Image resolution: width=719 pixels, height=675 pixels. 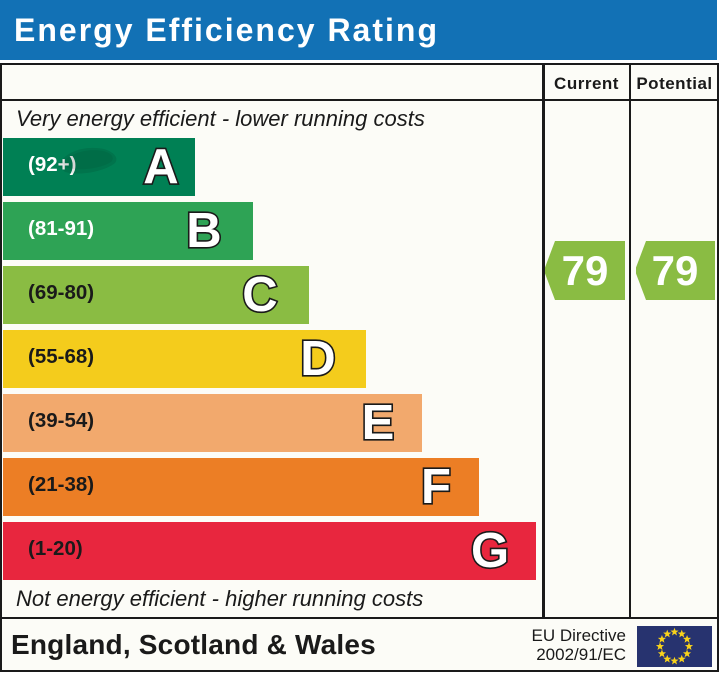 What do you see at coordinates (490, 551) in the screenshot?
I see `svg-text: G` at bounding box center [490, 551].